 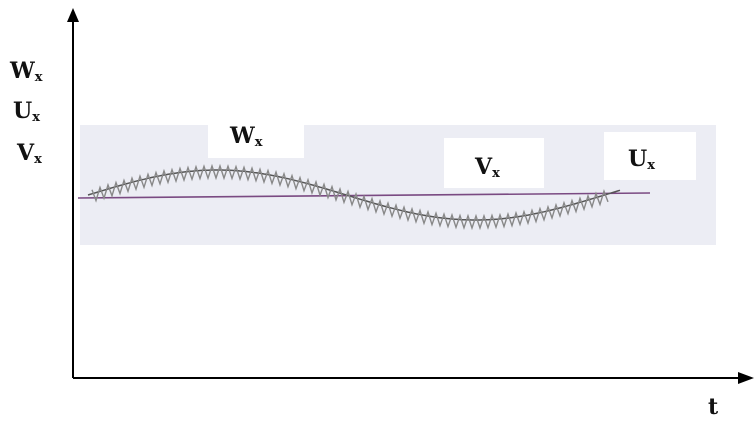 I want to click on curve-label-v: Vx, so click(x=487, y=167).